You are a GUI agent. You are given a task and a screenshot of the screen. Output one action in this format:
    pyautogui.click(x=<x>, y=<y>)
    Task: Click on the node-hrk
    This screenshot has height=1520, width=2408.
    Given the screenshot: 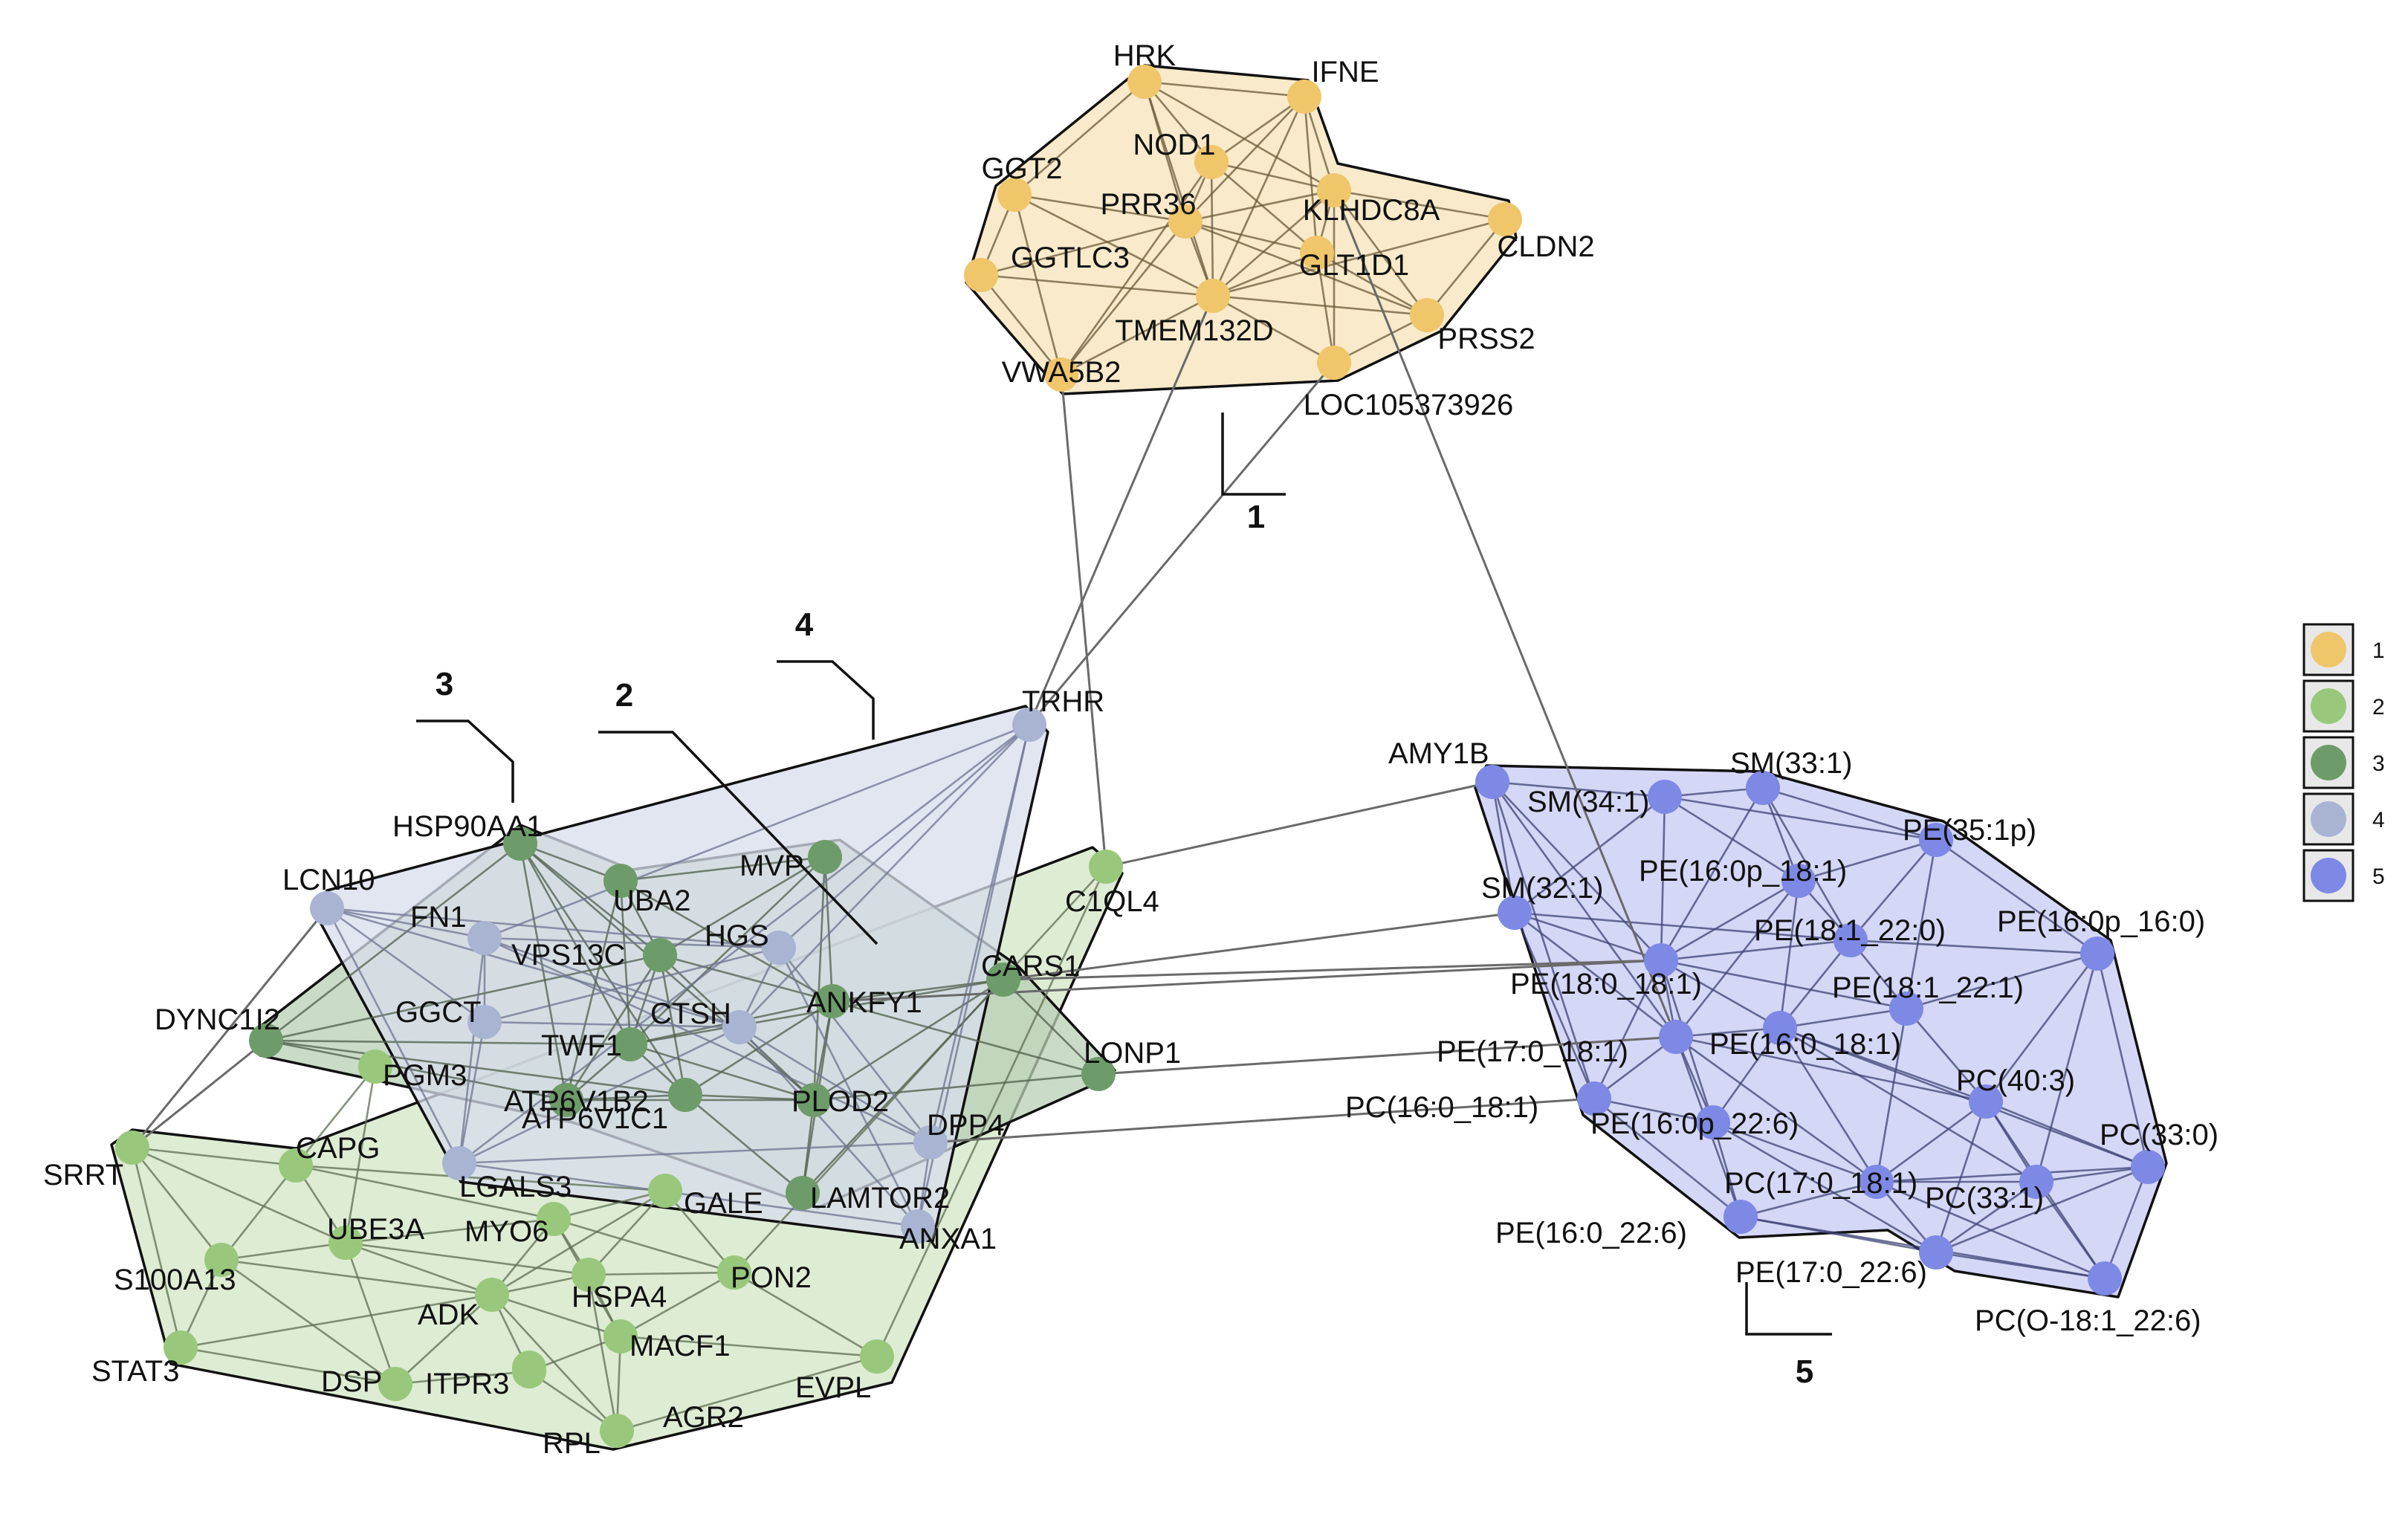 What is the action you would take?
    pyautogui.click(x=1145, y=82)
    